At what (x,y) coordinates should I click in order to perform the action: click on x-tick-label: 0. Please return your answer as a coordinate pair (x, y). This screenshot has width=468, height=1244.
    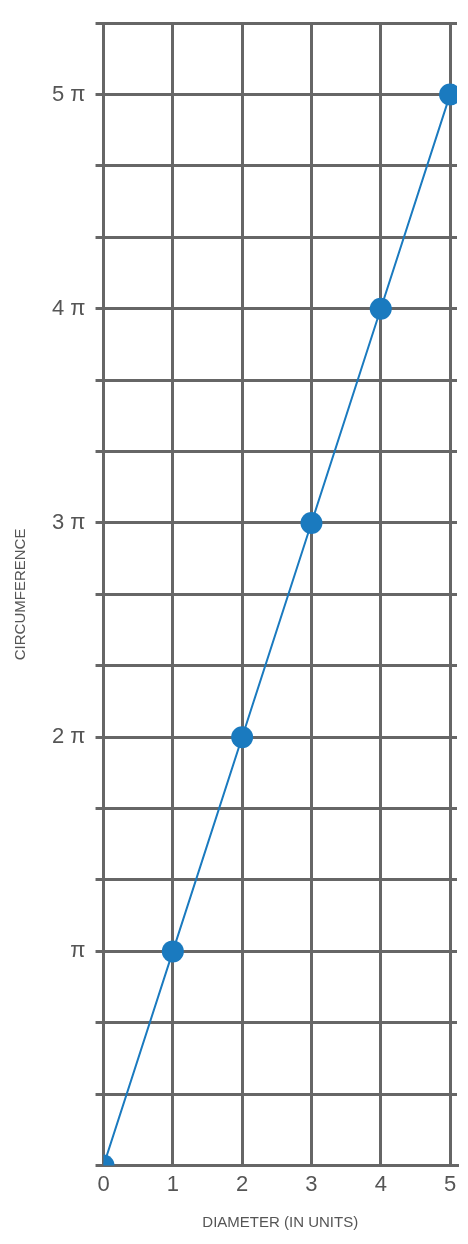
    Looking at the image, I should click on (103, 1183).